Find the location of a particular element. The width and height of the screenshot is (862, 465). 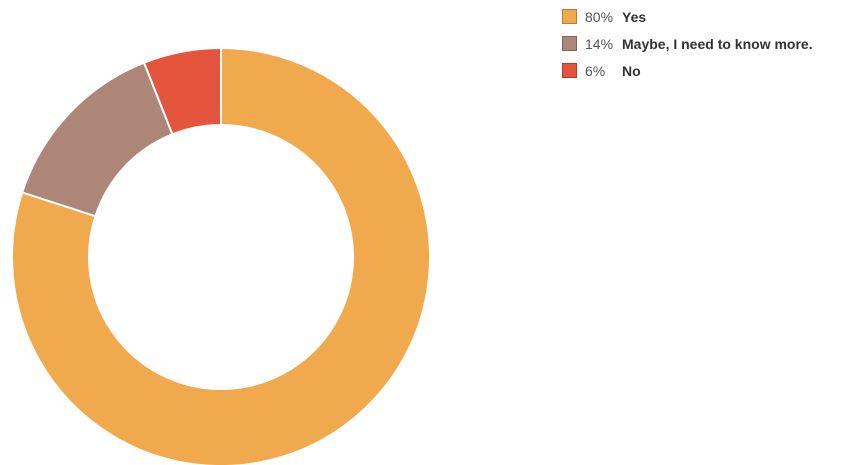

legend-item-maybe: 14% Maybe, I need to know more. is located at coordinates (687, 43).